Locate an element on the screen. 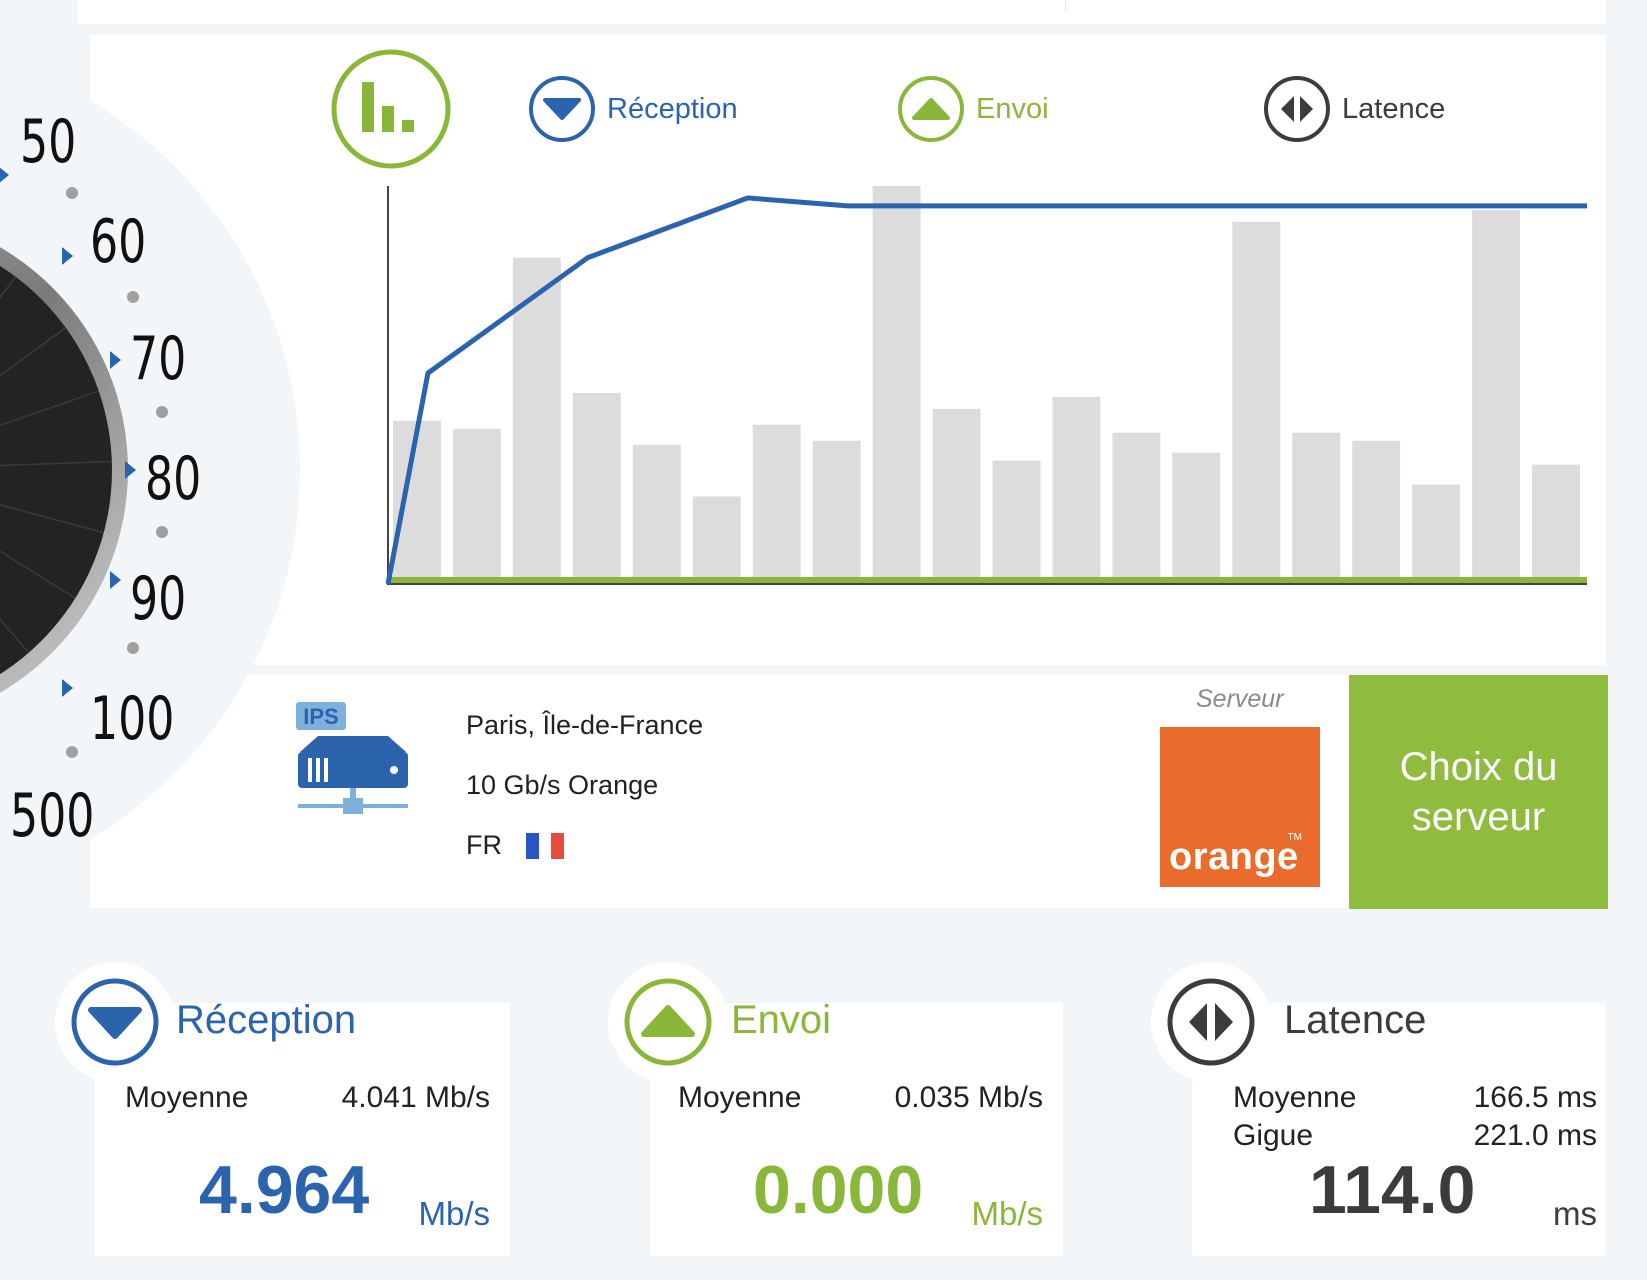 This screenshot has width=1647, height=1280. upload-title: Envoi is located at coordinates (781, 1020).